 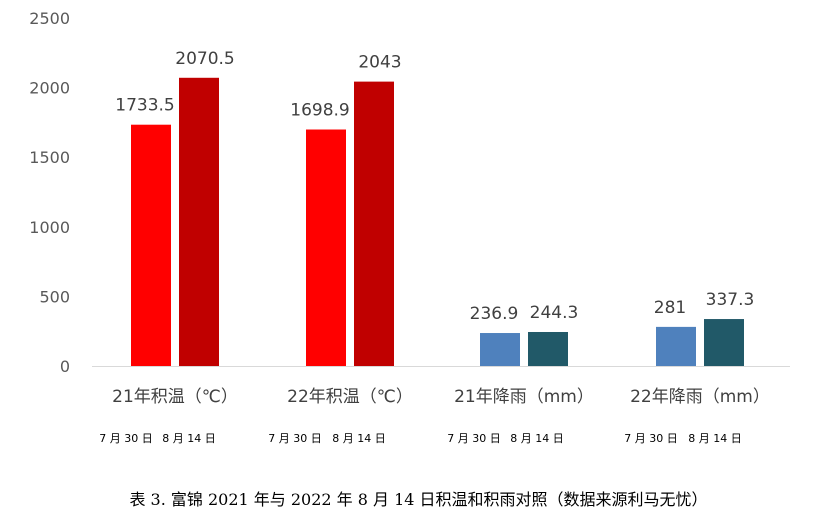 I want to click on series-date-label-2-1: 7 月 30 日, so click(x=295, y=438).